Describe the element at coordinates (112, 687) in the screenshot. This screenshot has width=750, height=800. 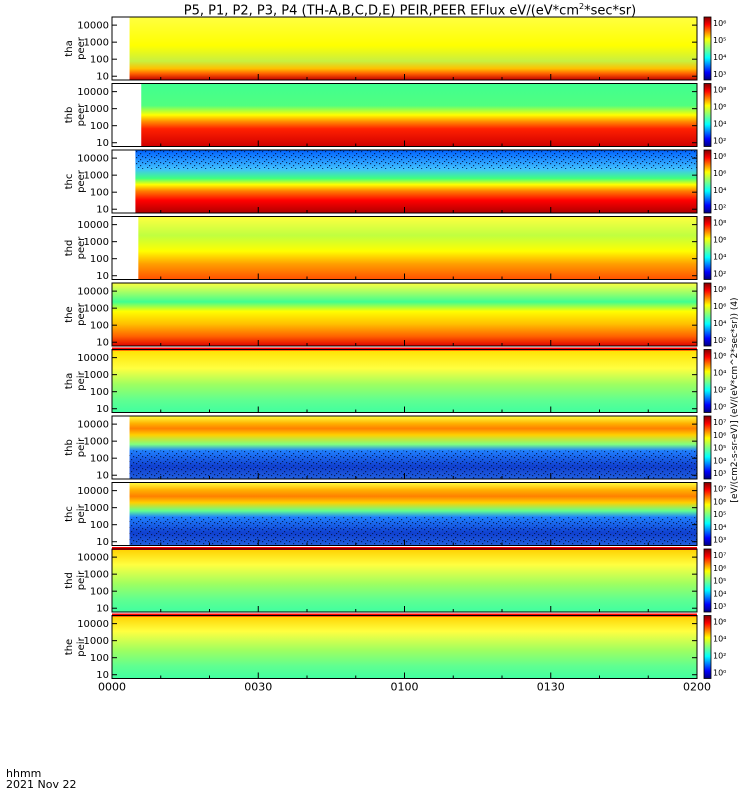
I see `x-tick-label: 0000` at that location.